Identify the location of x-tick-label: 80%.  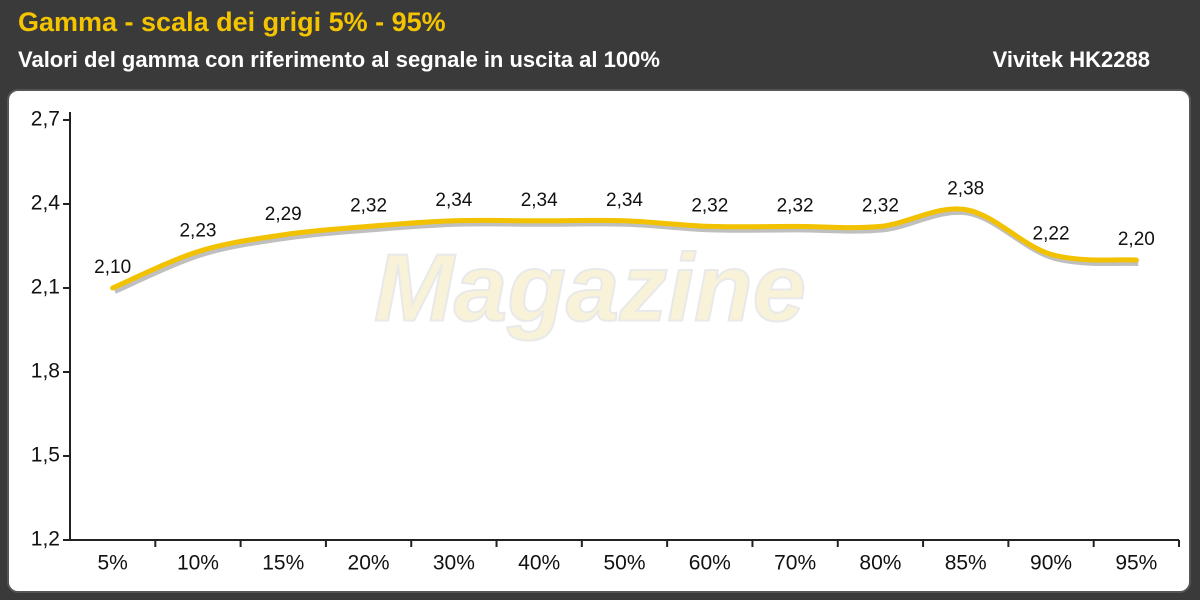
(880, 563).